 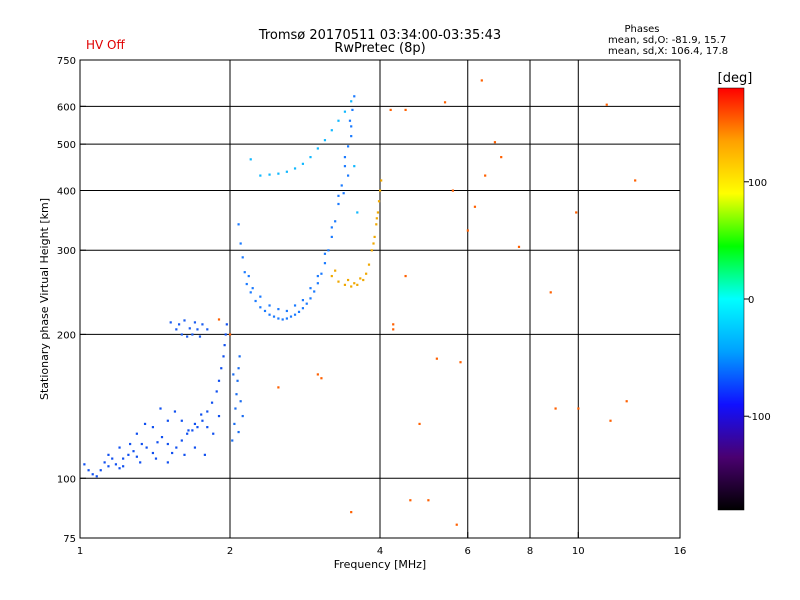 What do you see at coordinates (757, 183) in the screenshot?
I see `colorbar-tick-label: 100` at bounding box center [757, 183].